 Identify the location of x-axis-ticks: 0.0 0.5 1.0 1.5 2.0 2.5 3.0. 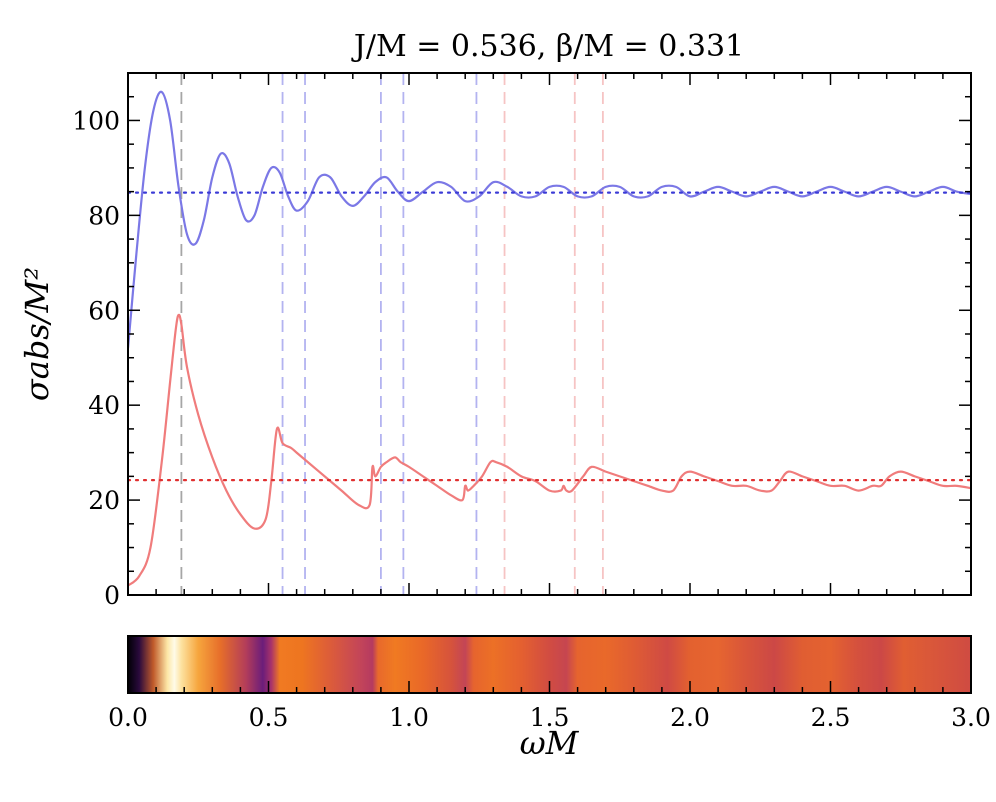
(549, 706).